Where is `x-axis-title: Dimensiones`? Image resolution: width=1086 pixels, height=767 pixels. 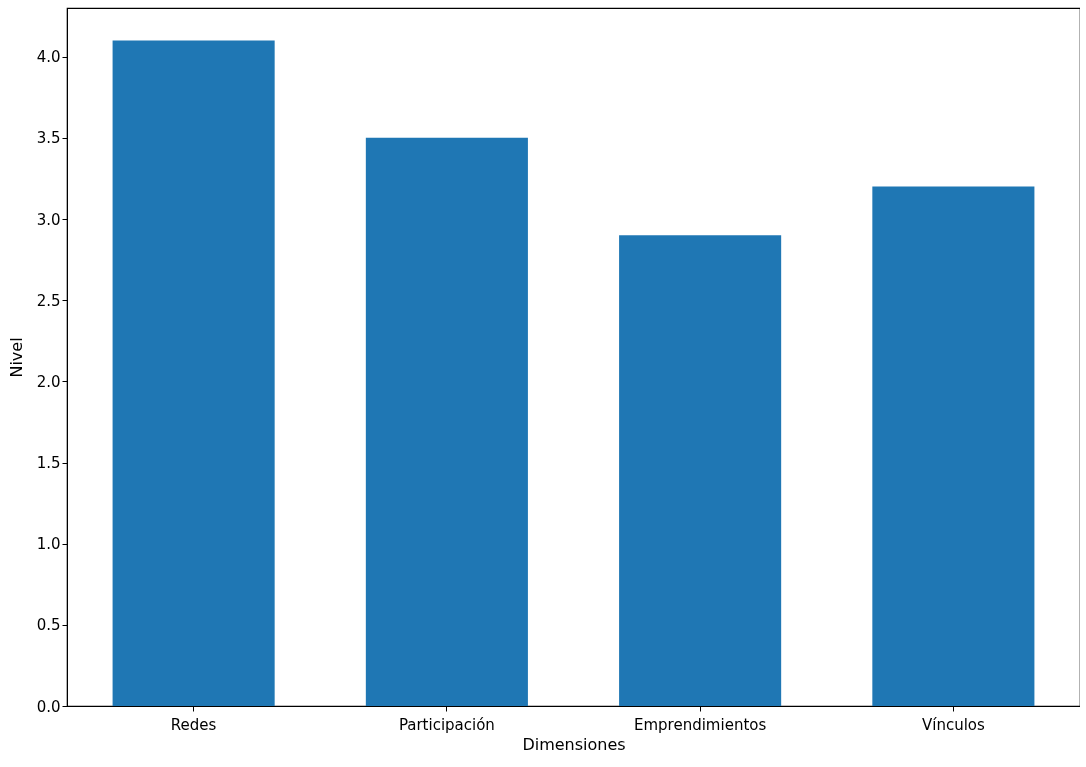
x-axis-title: Dimensiones is located at coordinates (574, 744).